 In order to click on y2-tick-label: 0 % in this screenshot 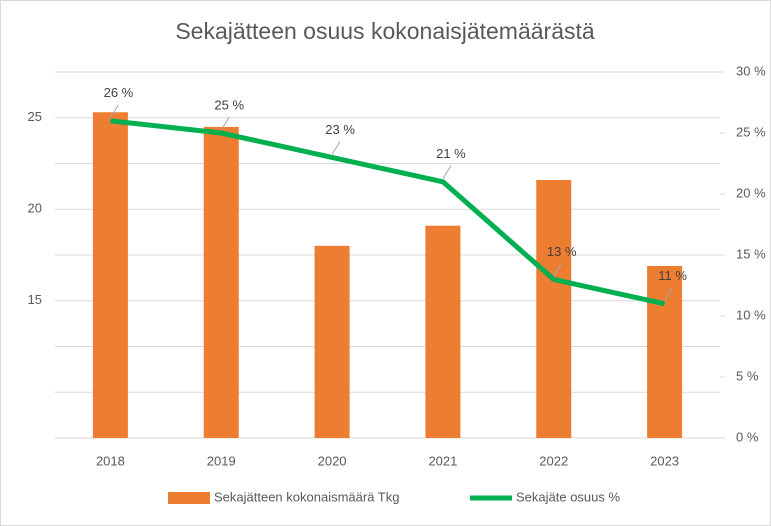, I will do `click(747, 436)`.